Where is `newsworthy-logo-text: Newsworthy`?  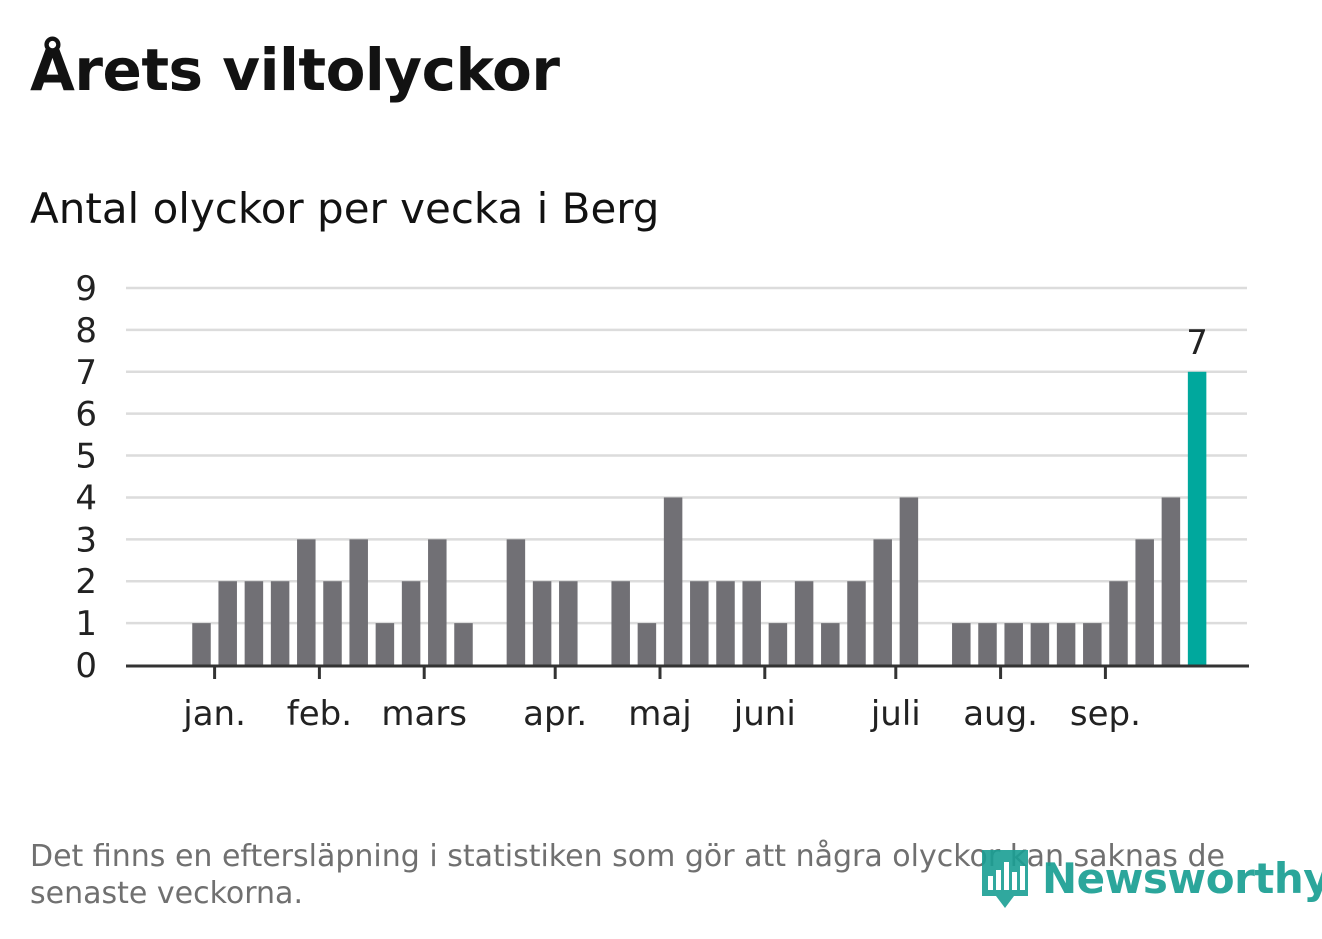 newsworthy-logo-text: Newsworthy is located at coordinates (1182, 878).